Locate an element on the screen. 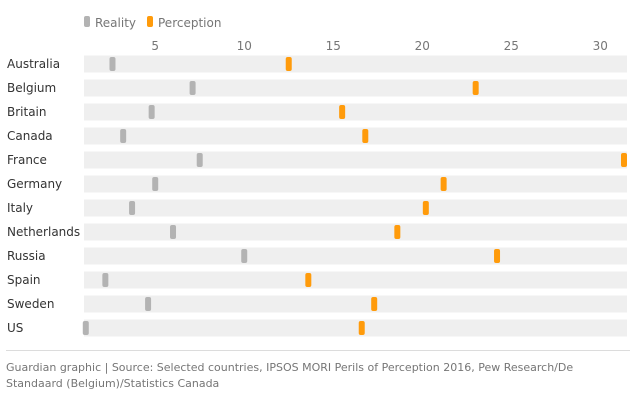  legend-label-perception: Perception is located at coordinates (189, 23).